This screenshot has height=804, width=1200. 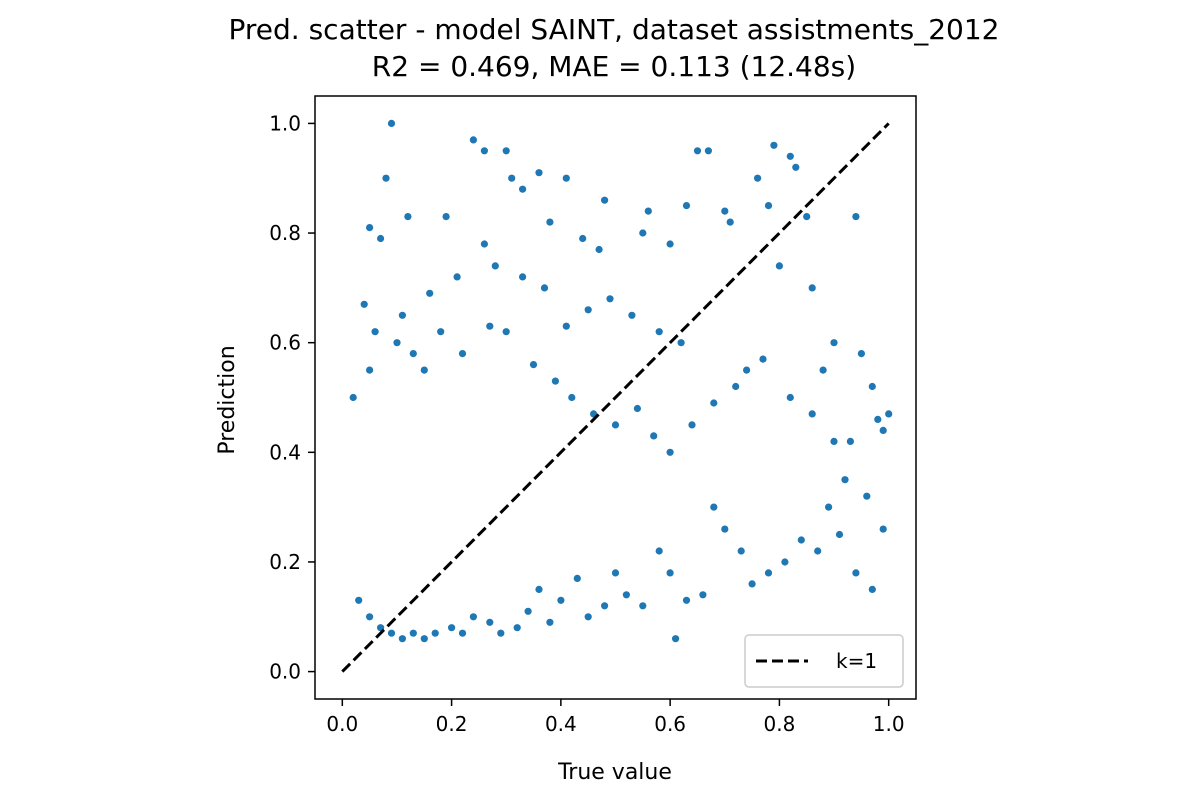 I want to click on x-tick-label: 0.2, so click(x=452, y=724).